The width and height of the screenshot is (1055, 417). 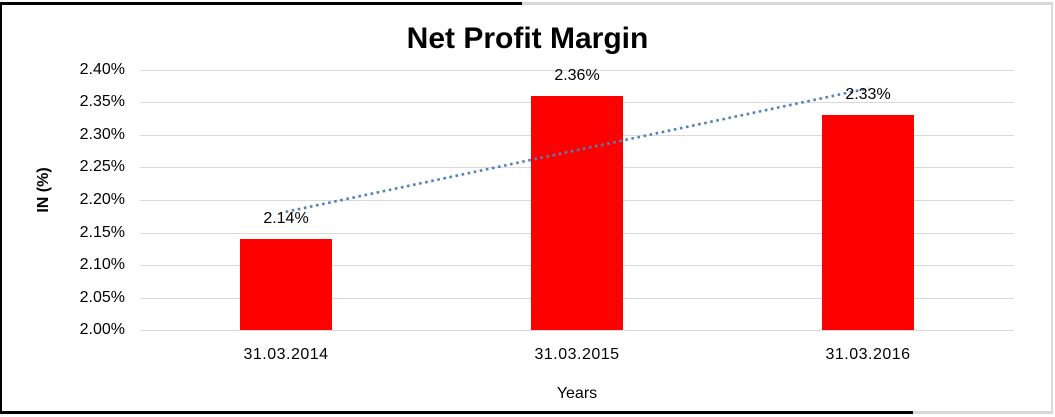 What do you see at coordinates (577, 75) in the screenshot?
I see `bar-data-label: 2.36%` at bounding box center [577, 75].